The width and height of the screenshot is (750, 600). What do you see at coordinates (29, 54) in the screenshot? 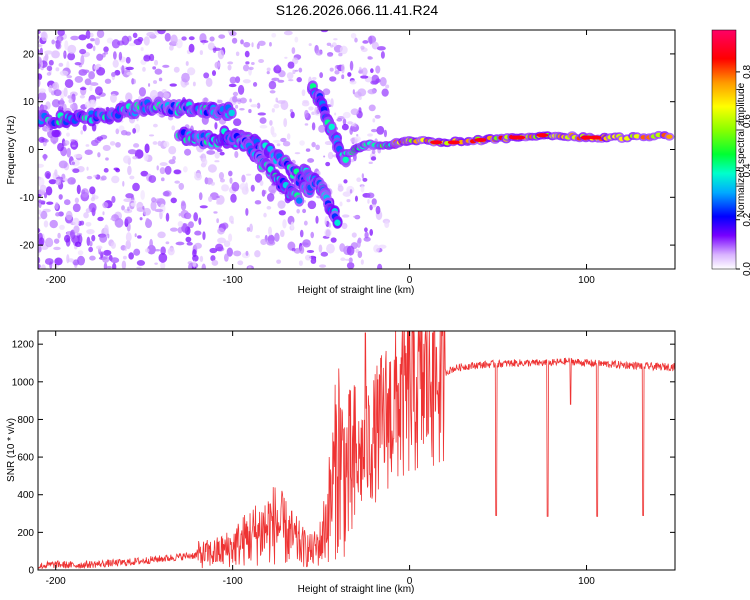
I see `spectrogram-y-tick-label: 20` at bounding box center [29, 54].